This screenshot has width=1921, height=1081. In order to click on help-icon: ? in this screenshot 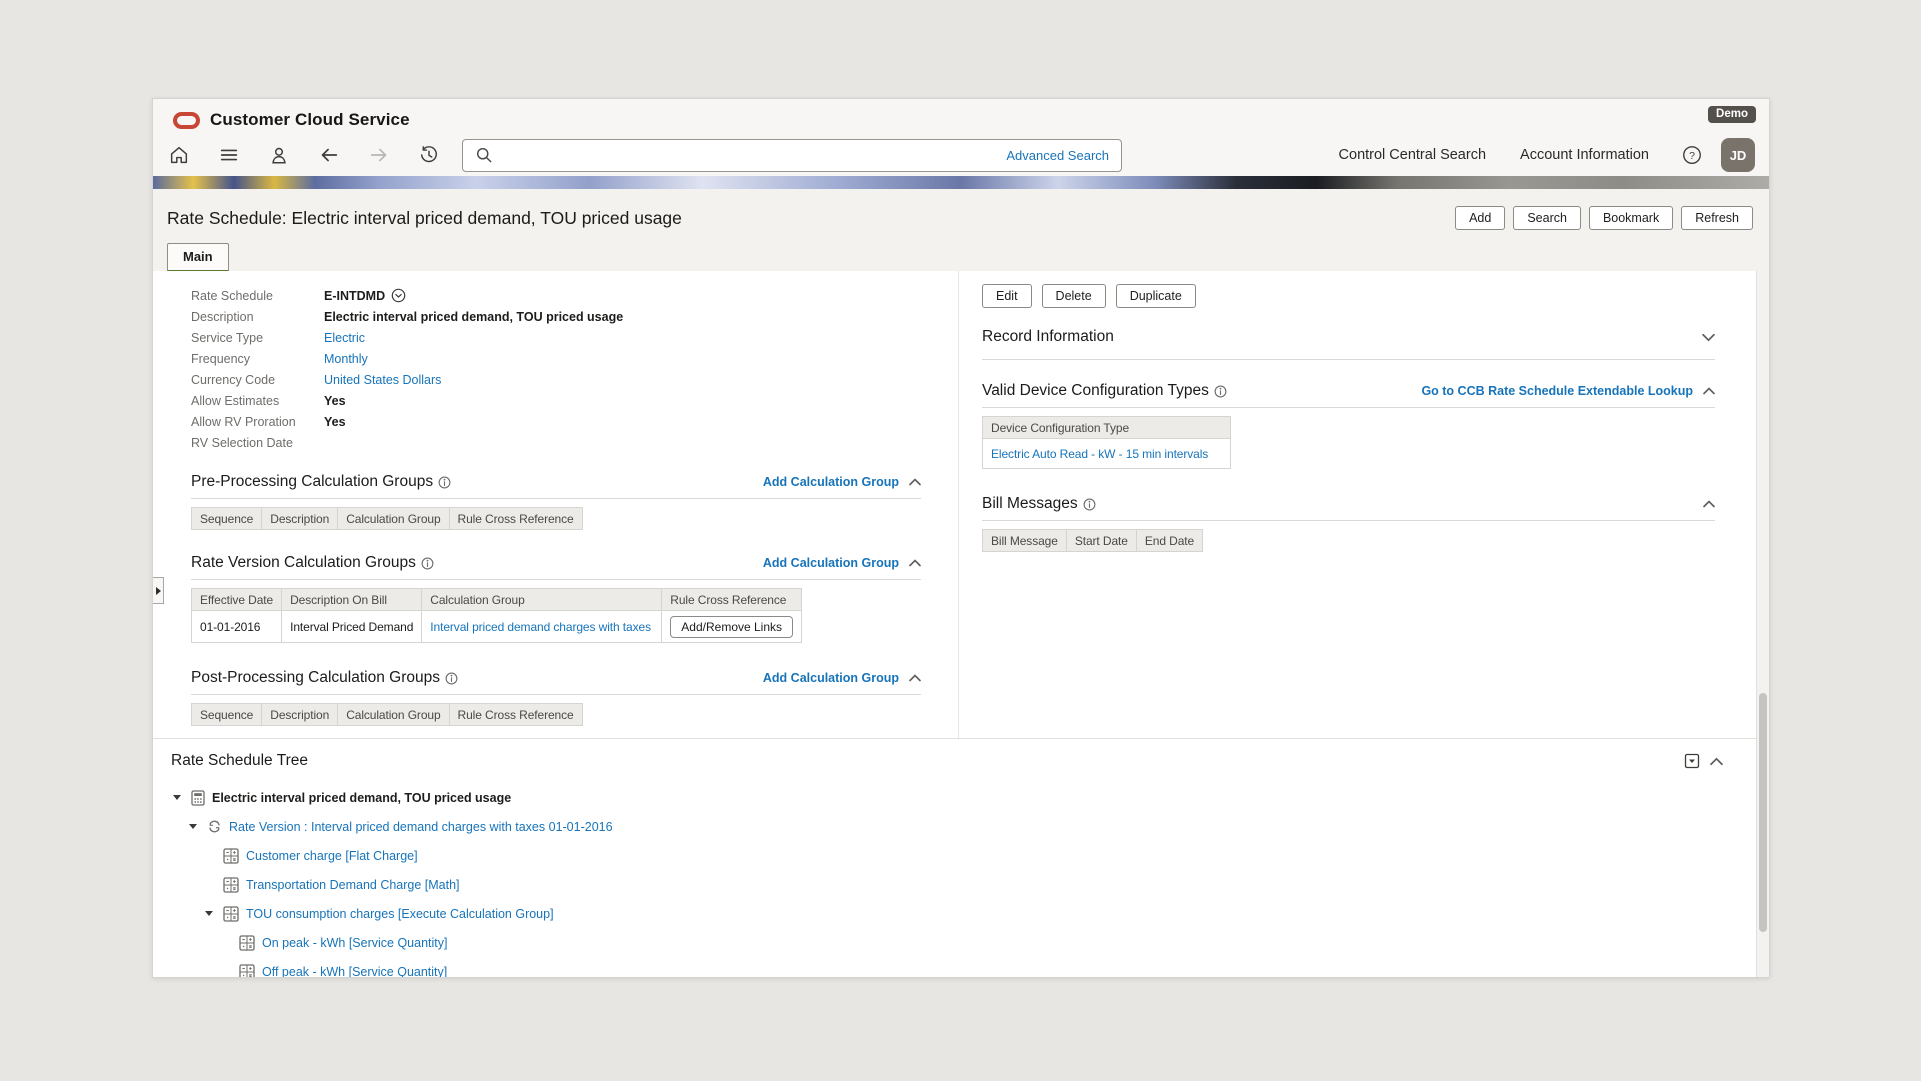, I will do `click(1692, 155)`.